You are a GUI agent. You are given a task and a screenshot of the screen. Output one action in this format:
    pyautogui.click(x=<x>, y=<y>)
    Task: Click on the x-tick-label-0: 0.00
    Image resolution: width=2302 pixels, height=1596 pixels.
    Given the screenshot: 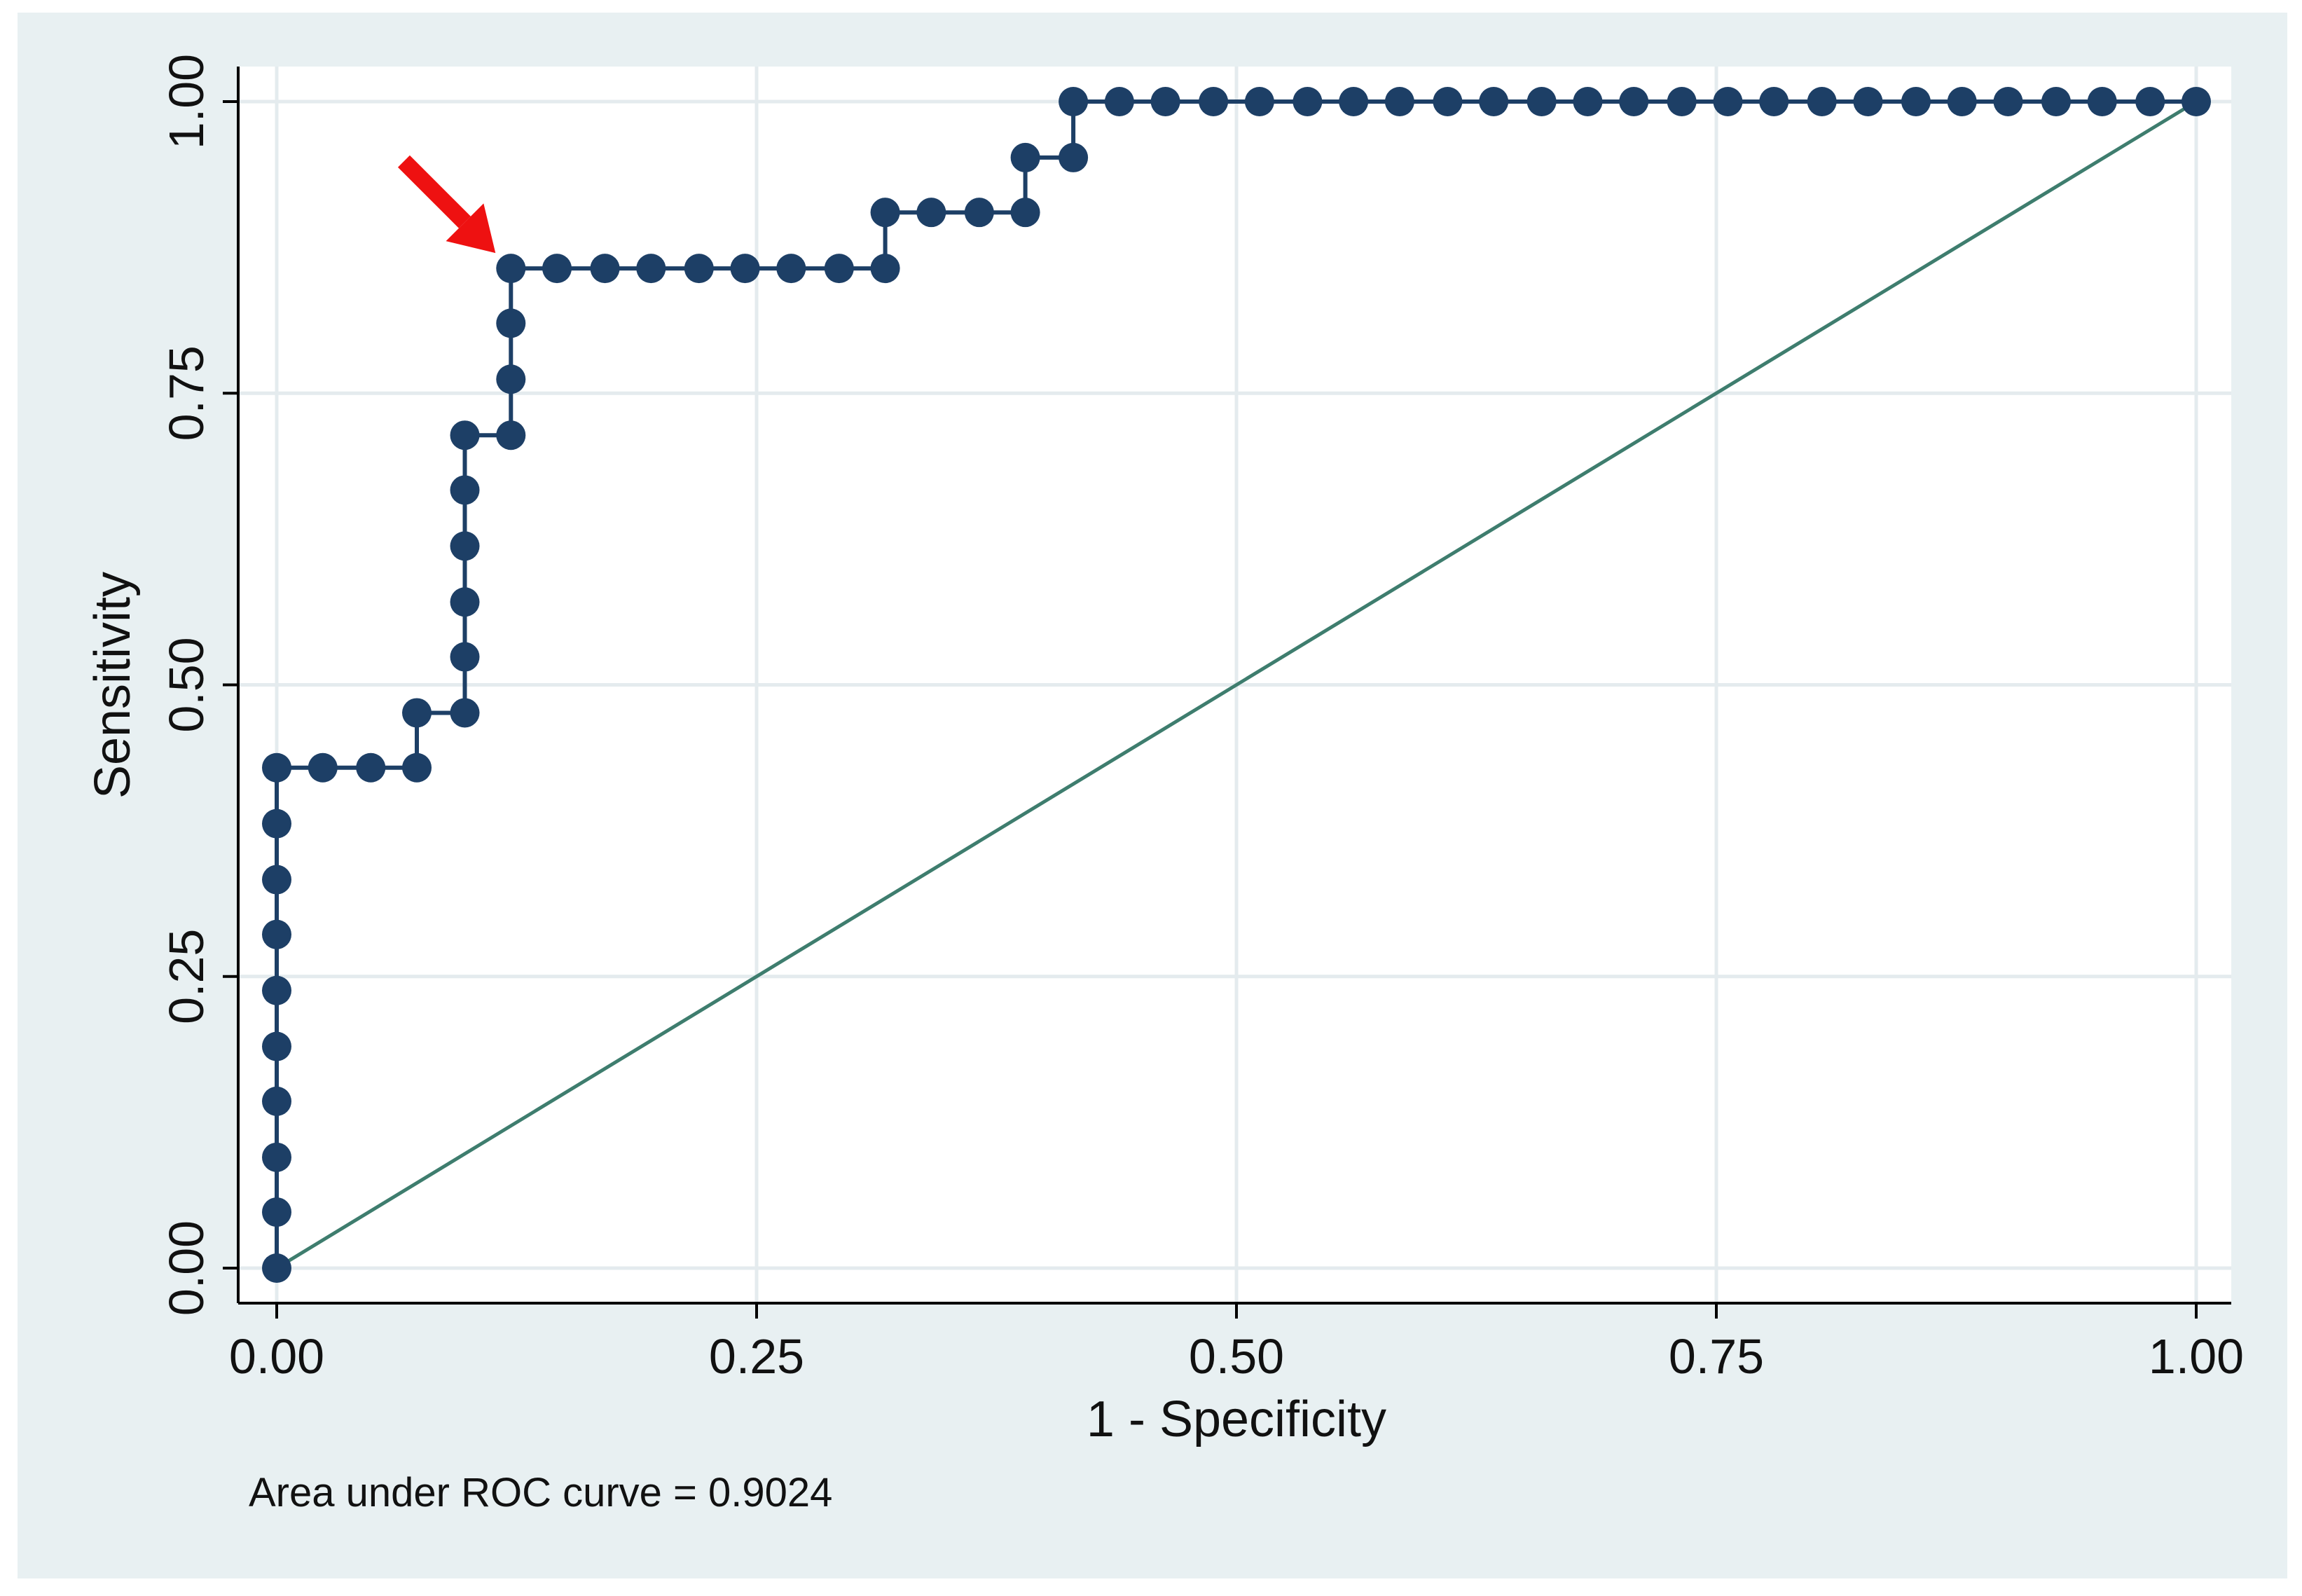 What is the action you would take?
    pyautogui.click(x=276, y=1356)
    